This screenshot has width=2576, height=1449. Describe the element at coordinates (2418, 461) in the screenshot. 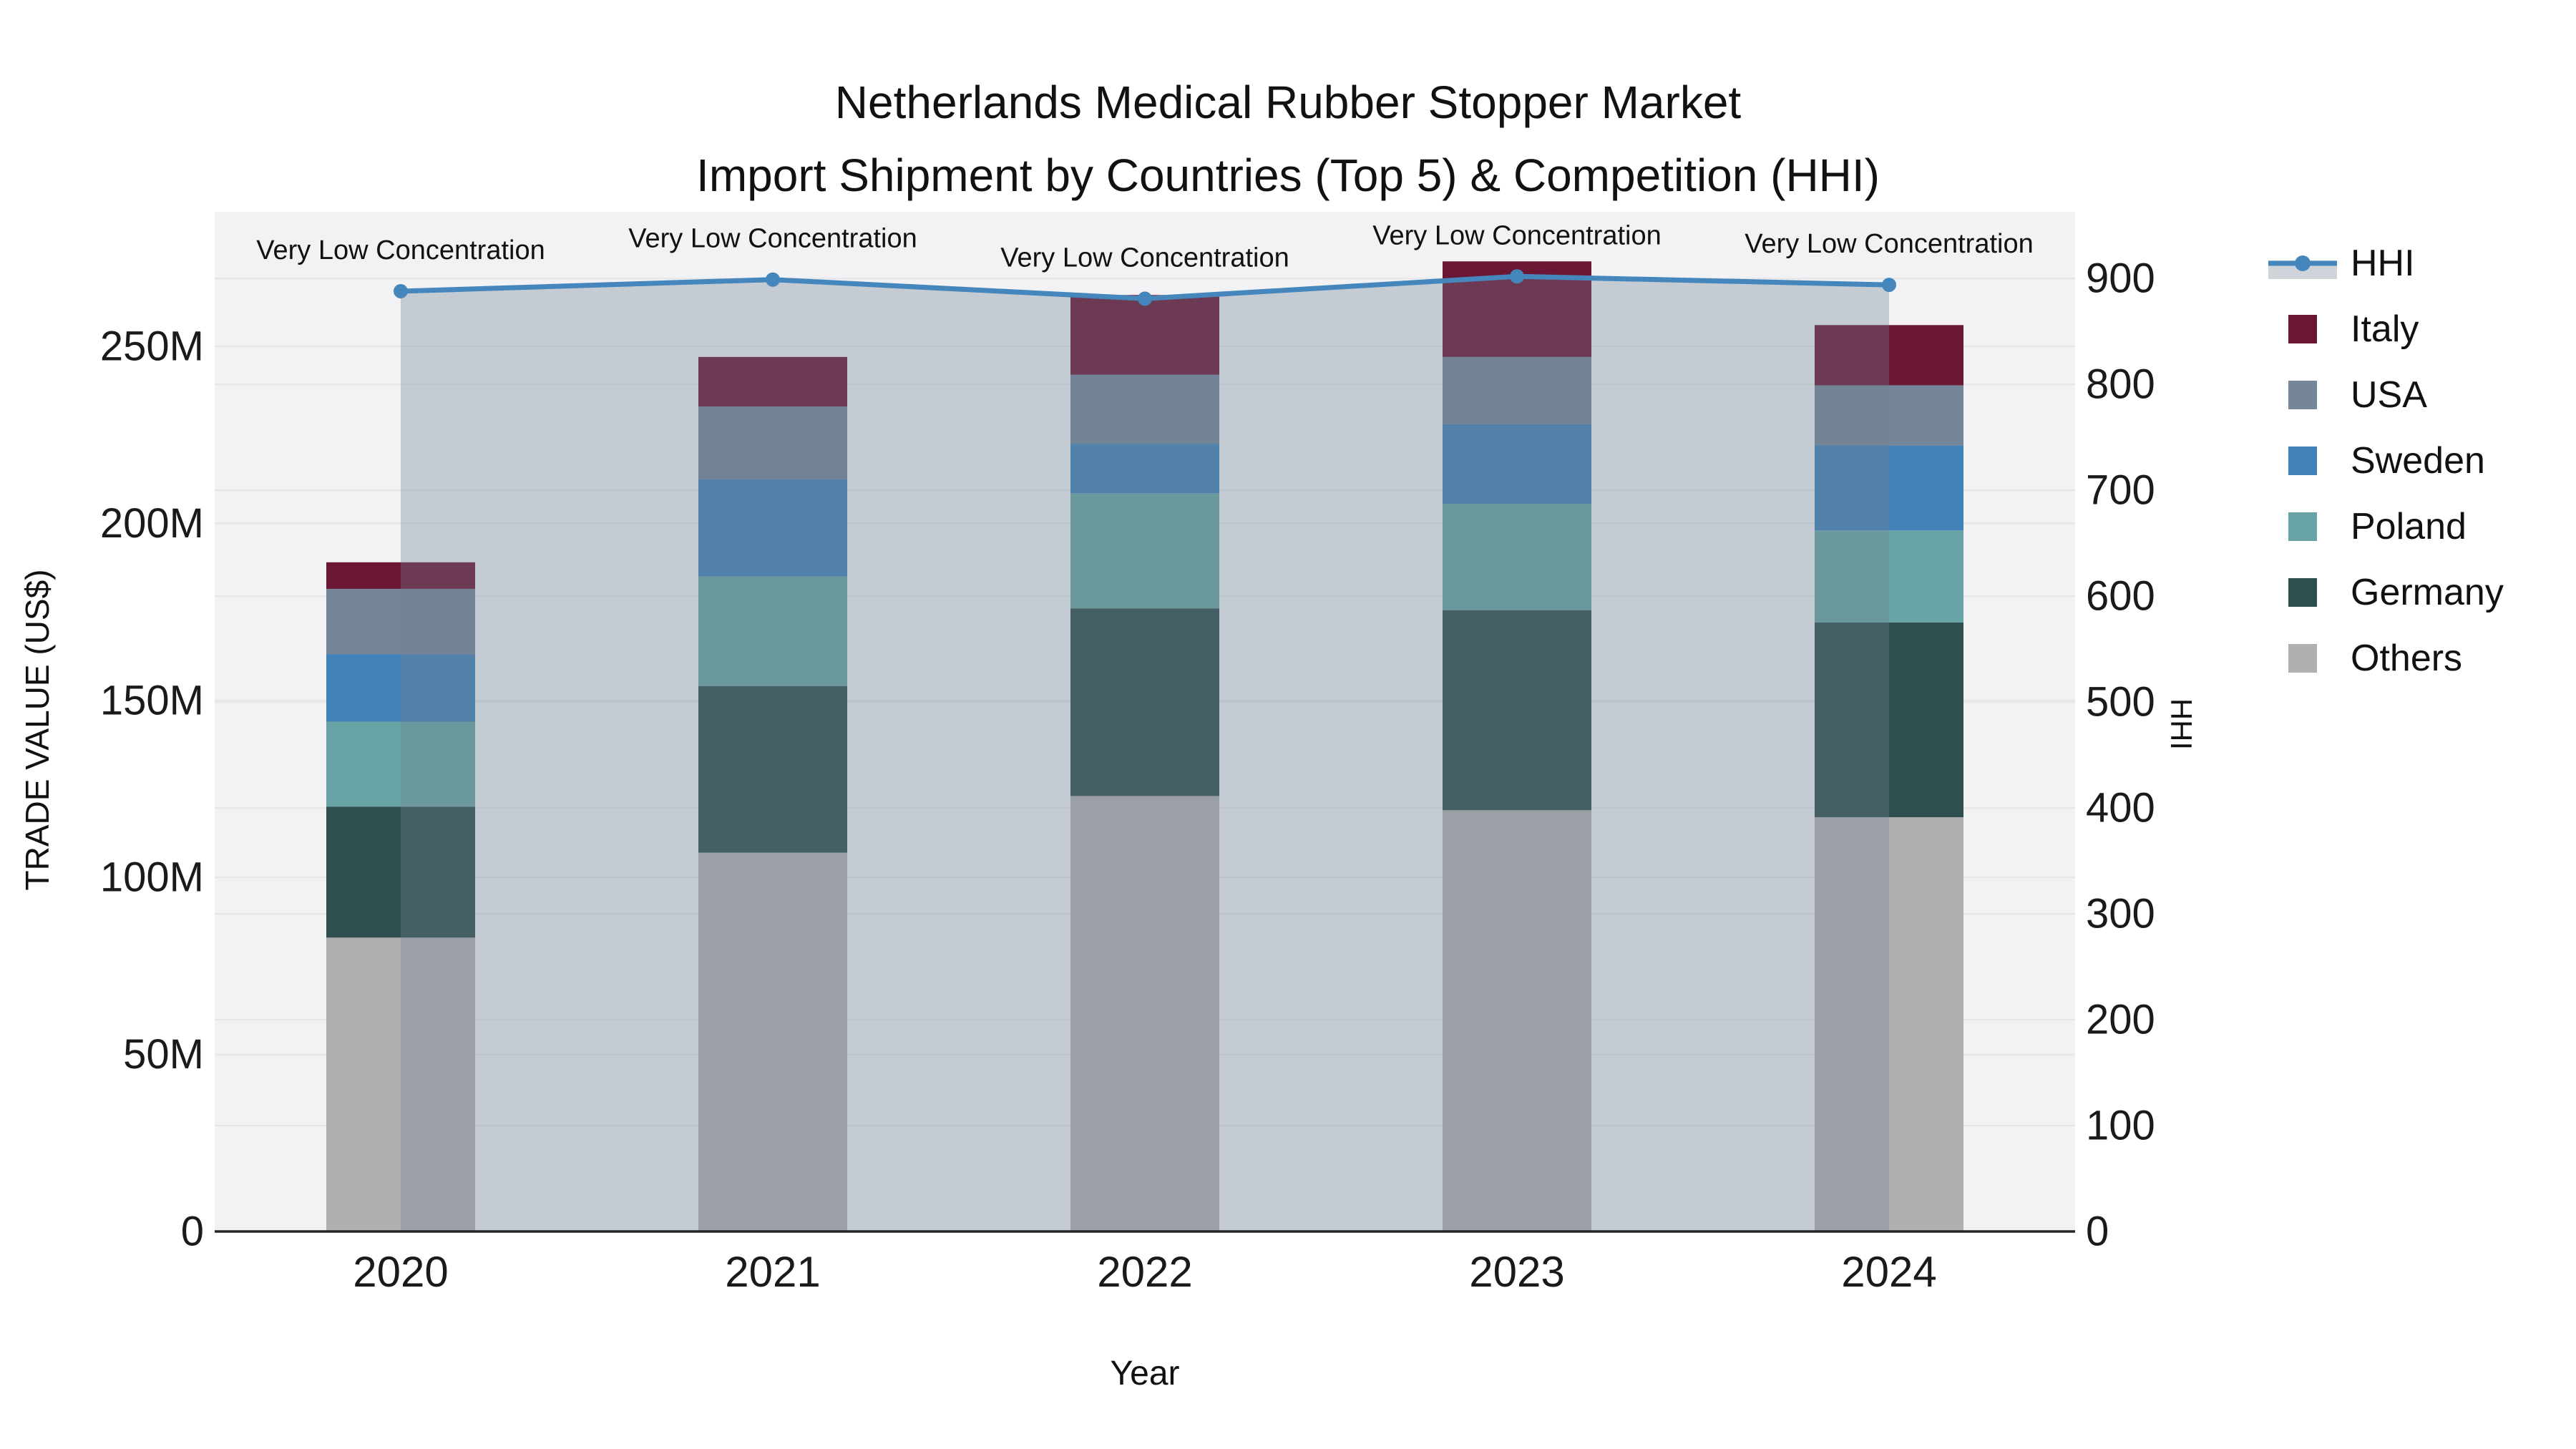

I see `legend-label-sweden: Sweden` at that location.